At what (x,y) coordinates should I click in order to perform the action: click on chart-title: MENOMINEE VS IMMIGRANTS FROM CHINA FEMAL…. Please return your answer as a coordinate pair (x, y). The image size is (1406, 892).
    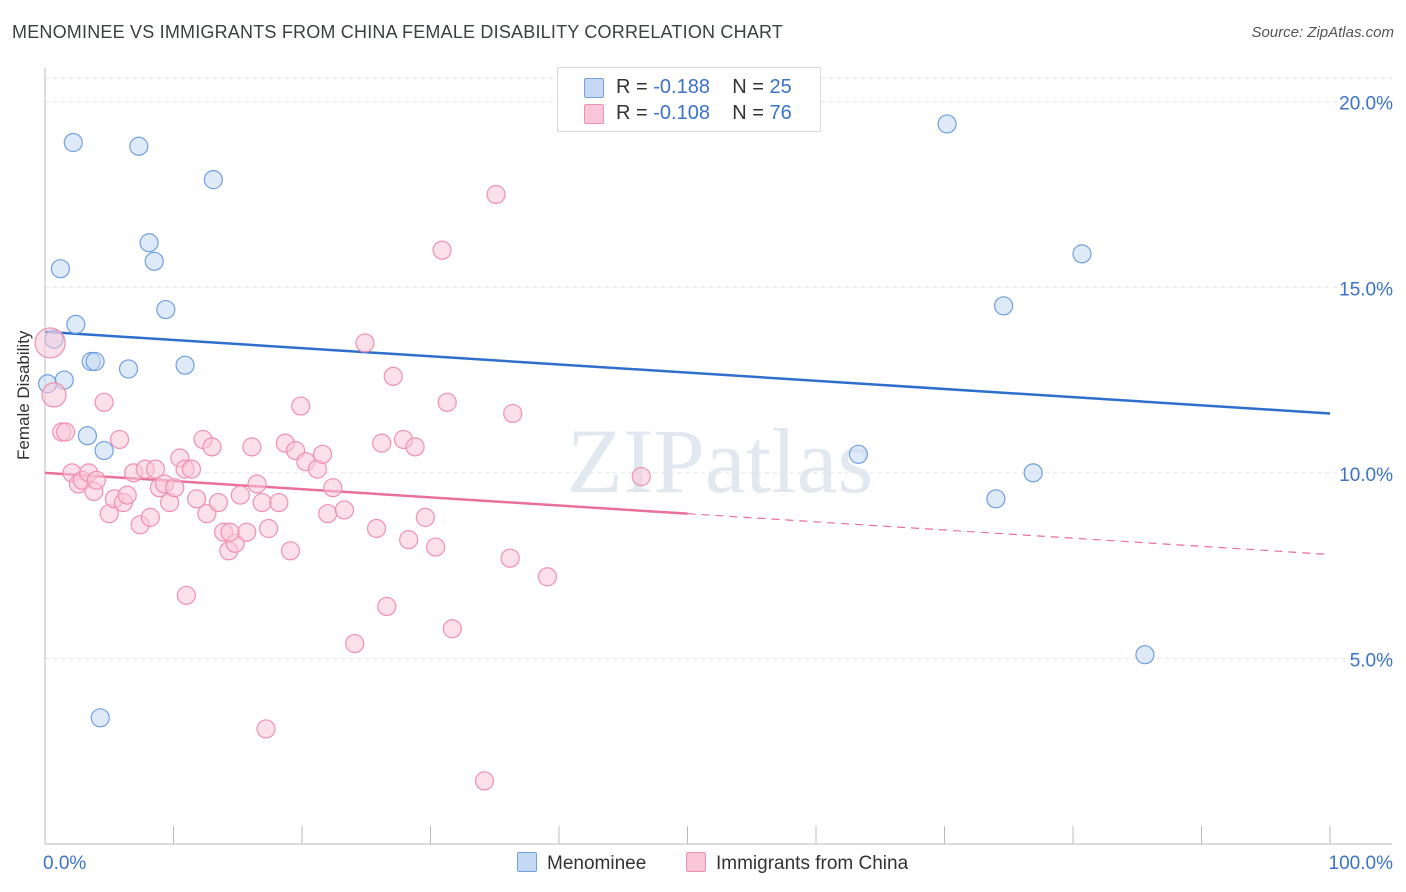
    Looking at the image, I should click on (398, 32).